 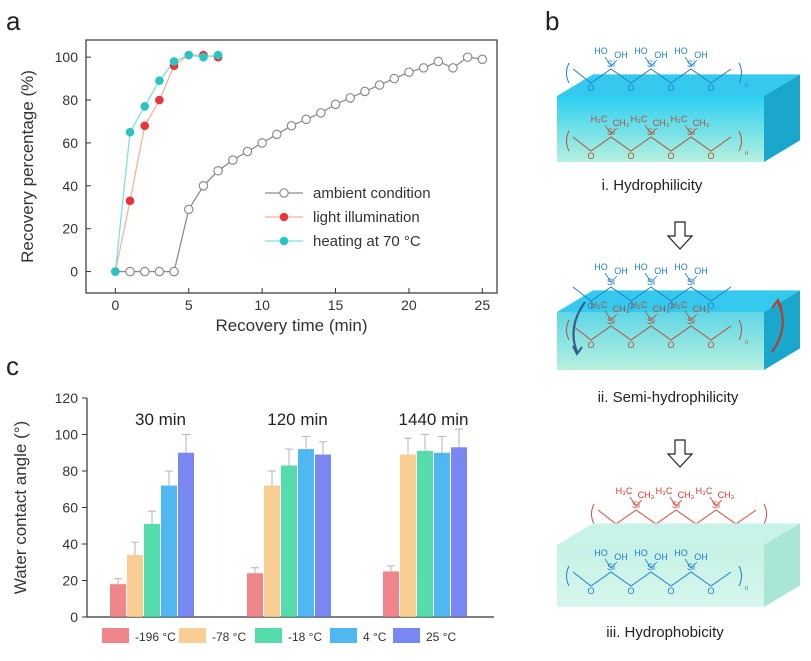 What do you see at coordinates (74, 617) in the screenshot?
I see `y-tick-label: 0` at bounding box center [74, 617].